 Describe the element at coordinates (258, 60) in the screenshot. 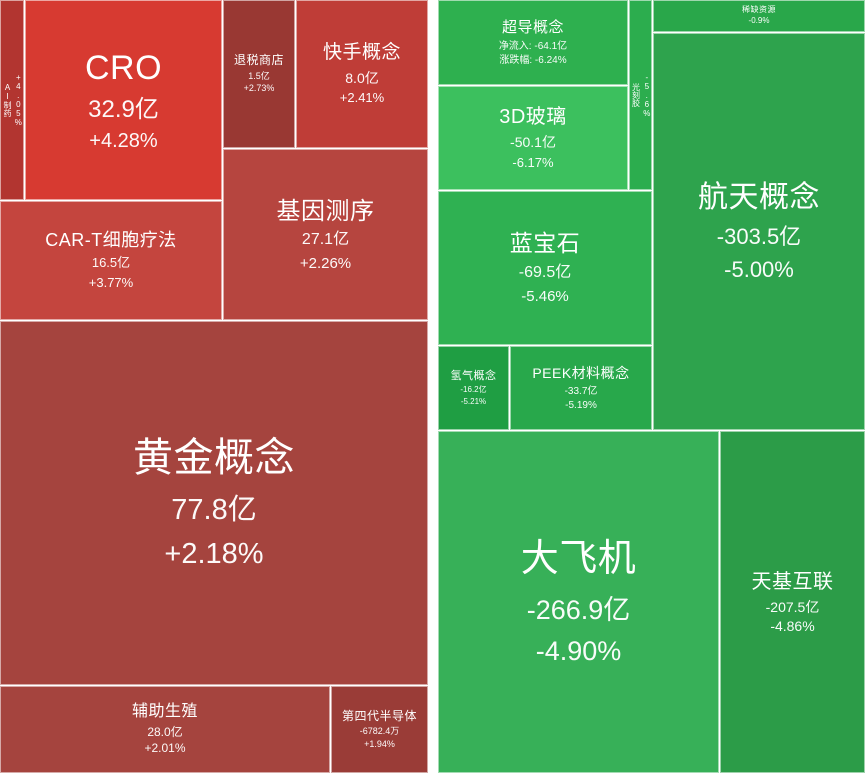

I see `tile-name: 退税商店` at that location.